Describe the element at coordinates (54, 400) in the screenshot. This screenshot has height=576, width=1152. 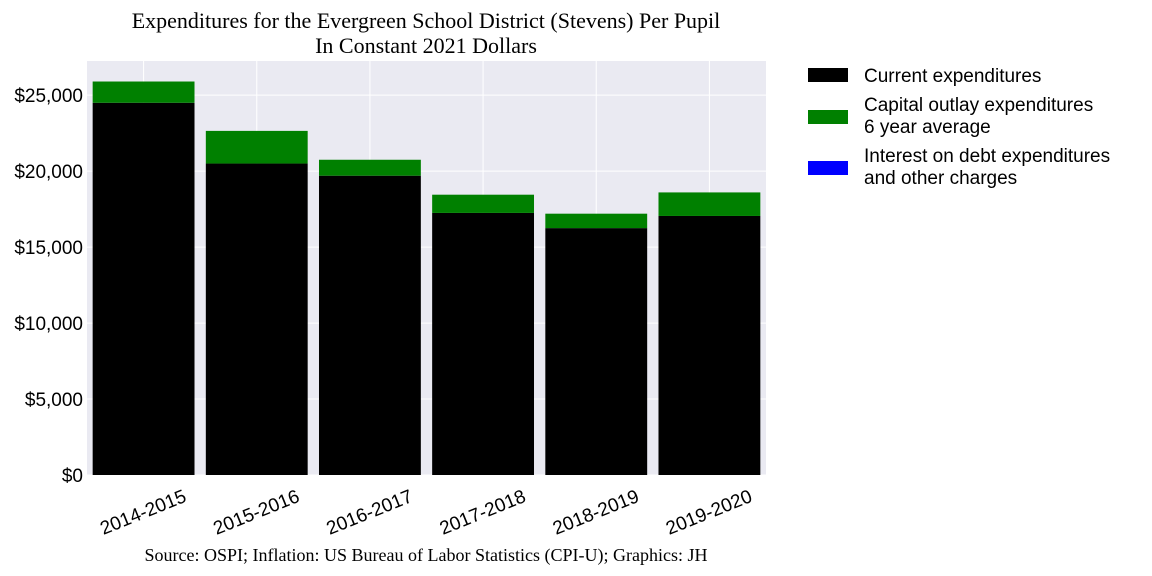
I see `y-tick-label: $5,000` at that location.